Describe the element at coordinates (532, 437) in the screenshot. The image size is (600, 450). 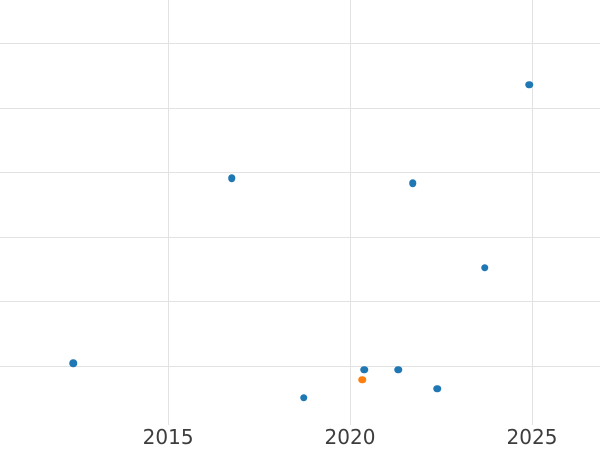
I see `x-tick-label: 2025` at that location.